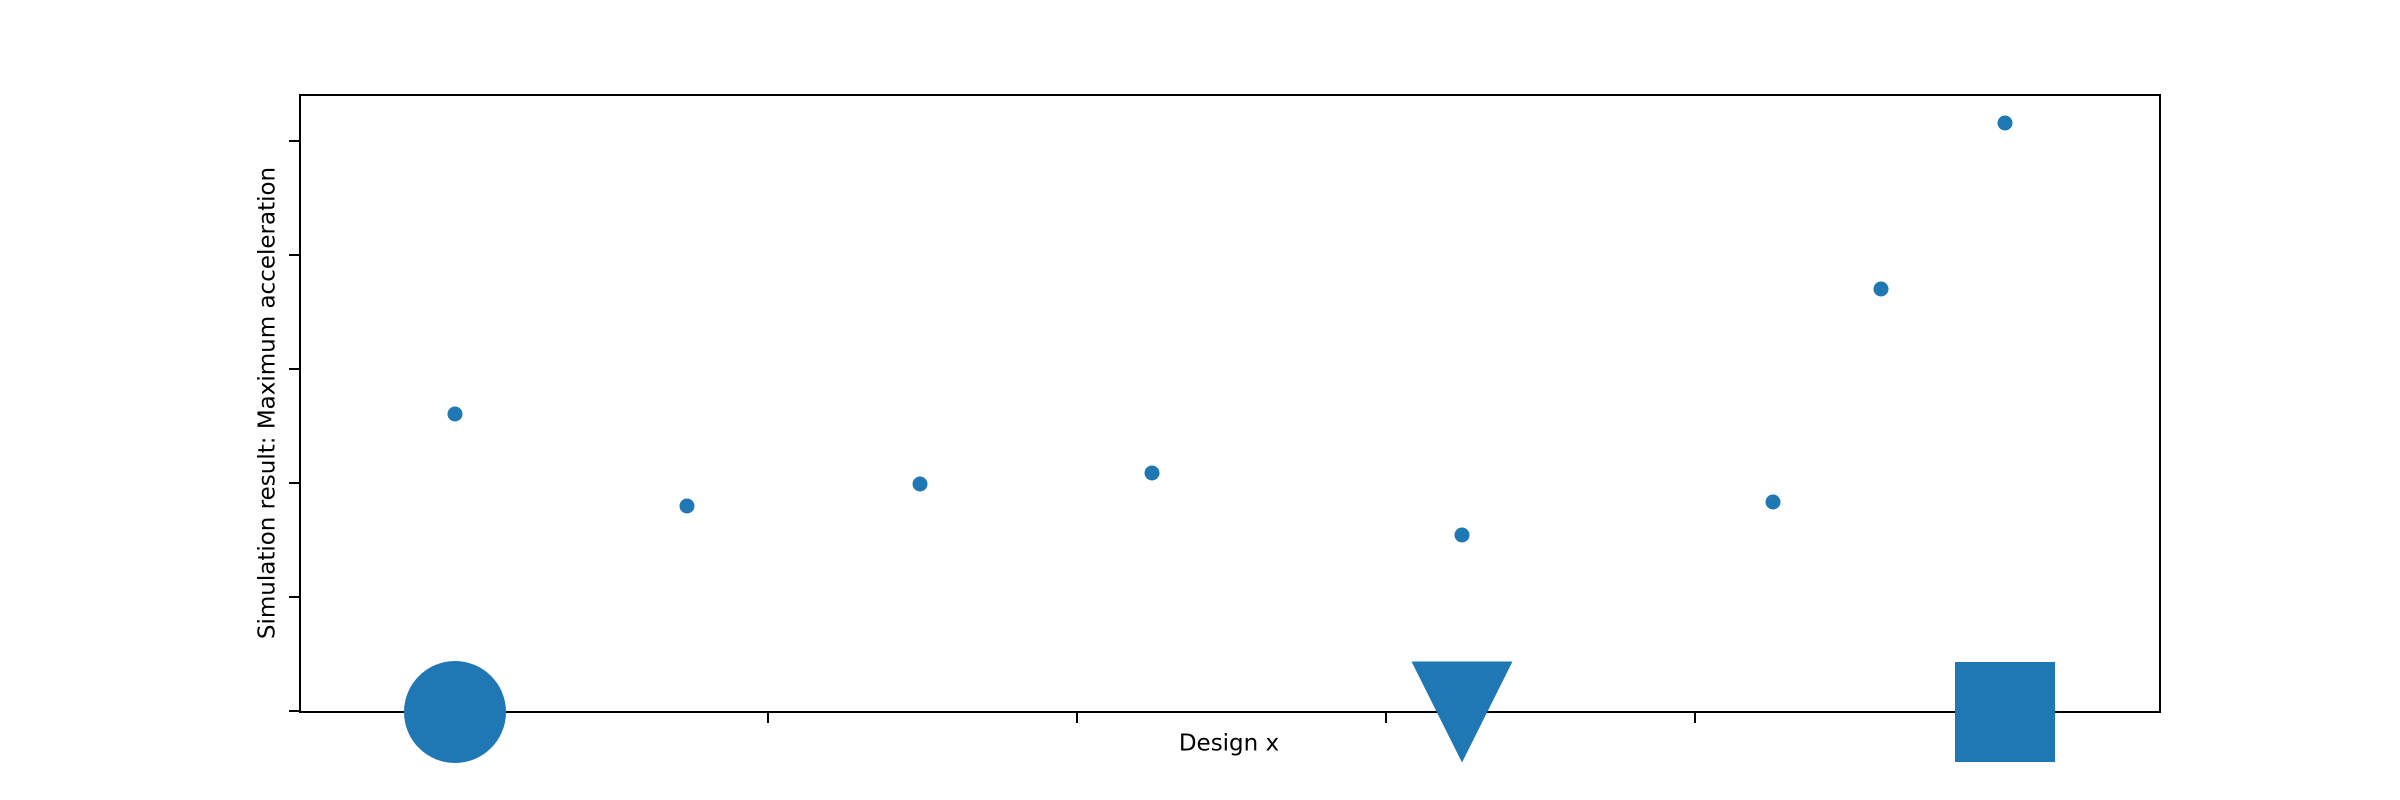  What do you see at coordinates (1462, 712) in the screenshot?
I see `design-marker-triangle-down` at bounding box center [1462, 712].